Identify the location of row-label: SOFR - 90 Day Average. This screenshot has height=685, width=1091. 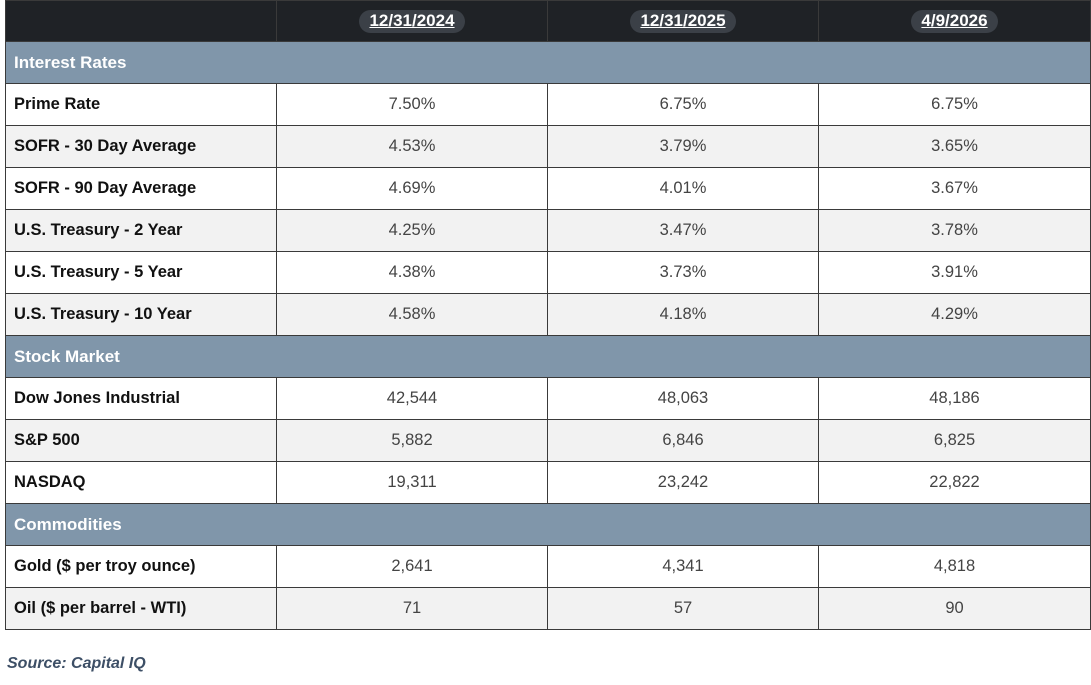
(141, 188).